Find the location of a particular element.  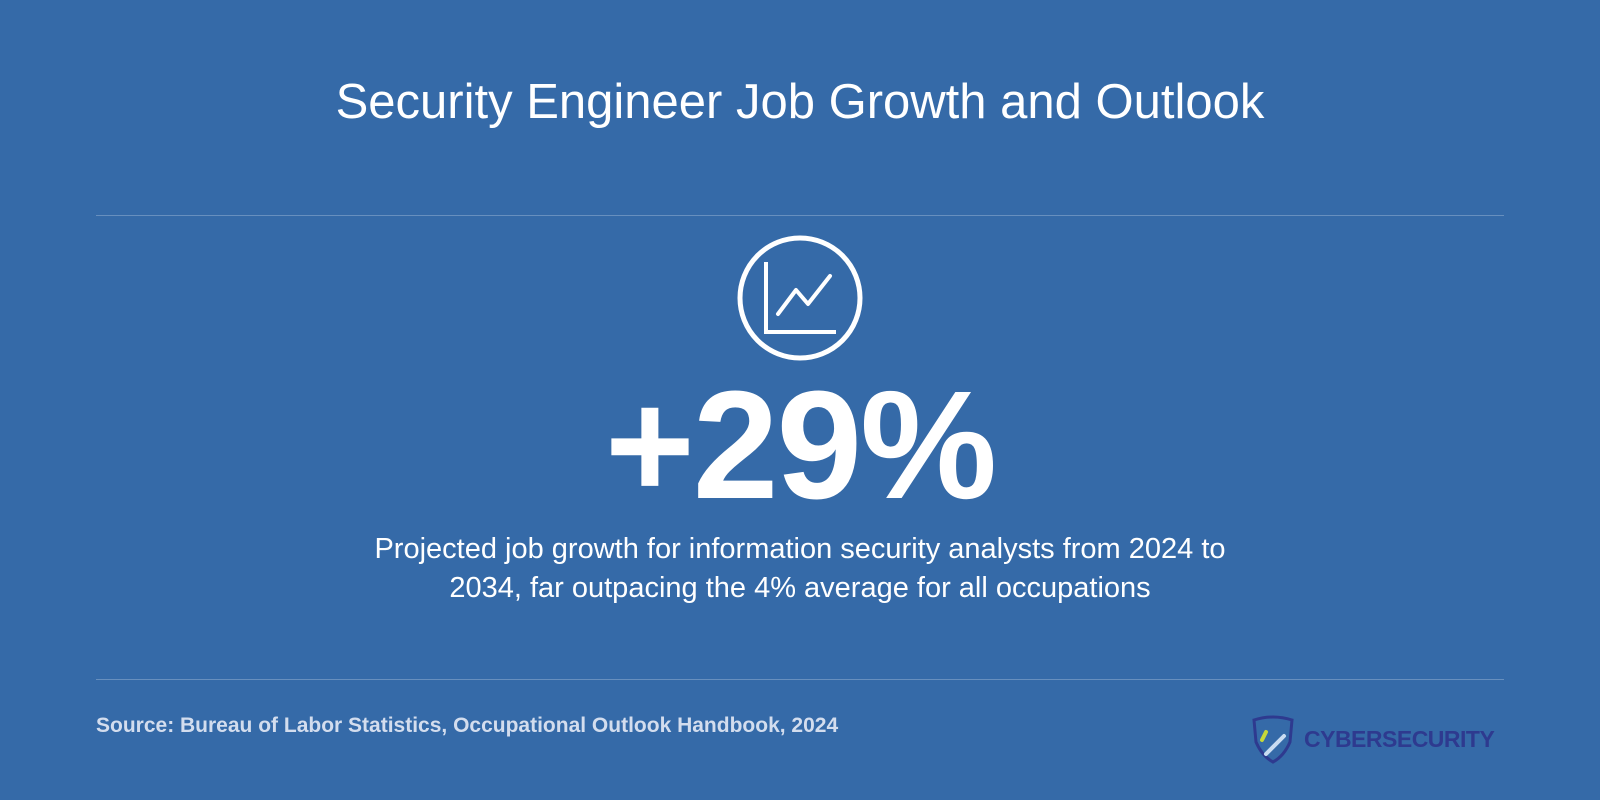

stat-value: +29% is located at coordinates (800, 445).